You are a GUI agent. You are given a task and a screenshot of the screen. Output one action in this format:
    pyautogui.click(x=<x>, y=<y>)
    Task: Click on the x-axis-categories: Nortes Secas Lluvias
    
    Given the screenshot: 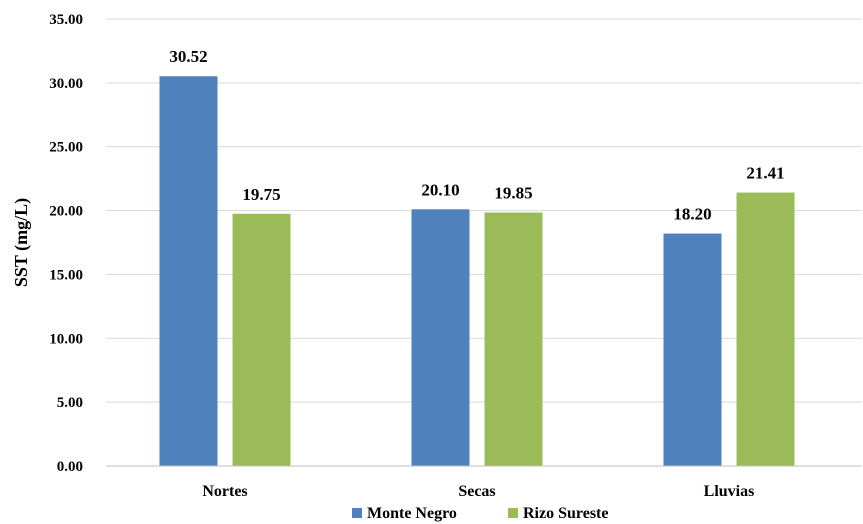 What is the action you would take?
    pyautogui.click(x=478, y=491)
    